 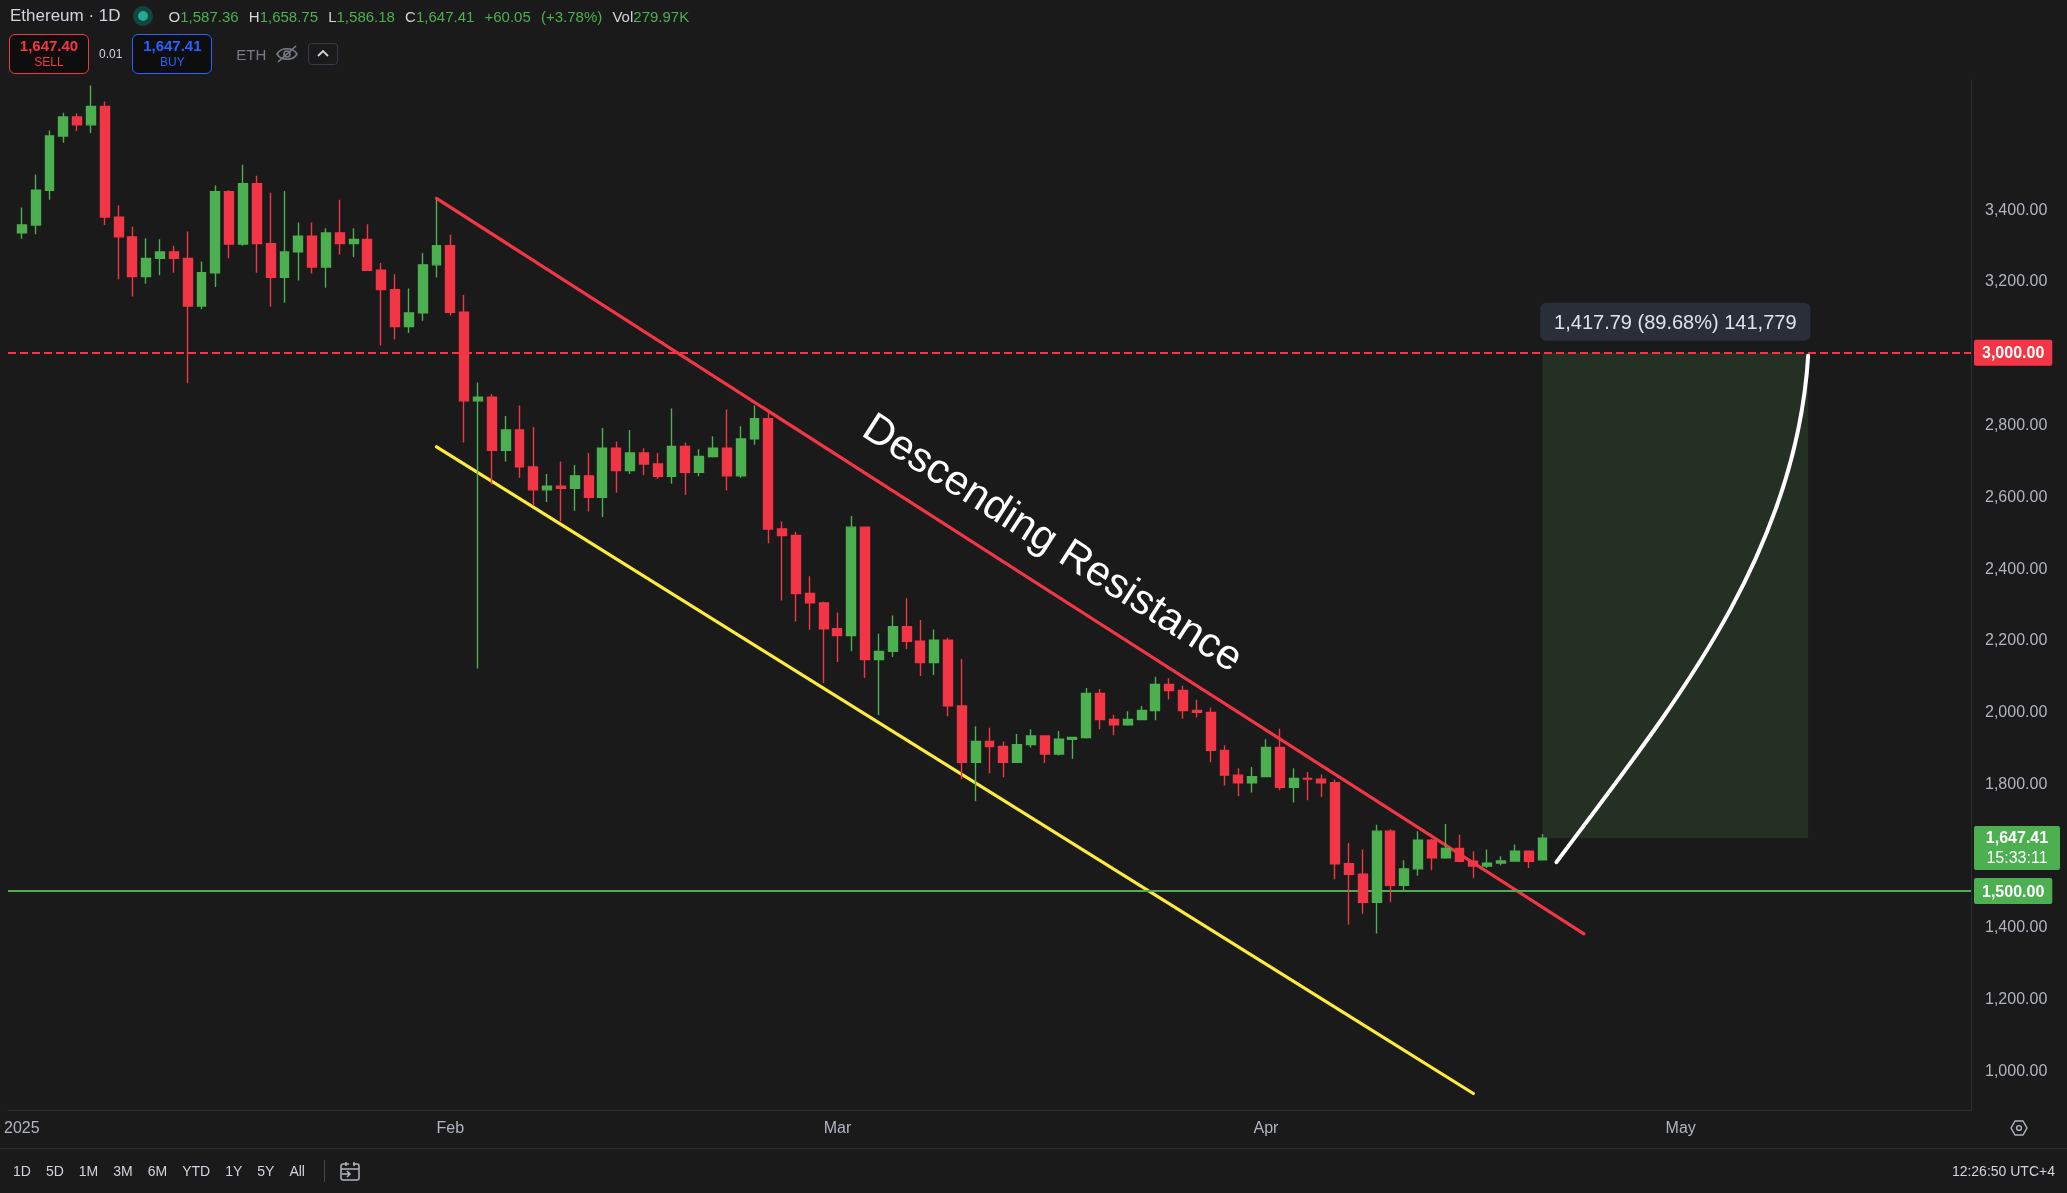 What do you see at coordinates (429, 16) in the screenshot?
I see `text: O1,587.36 H1,658.75 L1,586.18 C1,647.41 +60.05 (+3.78%) Vol279.97K` at bounding box center [429, 16].